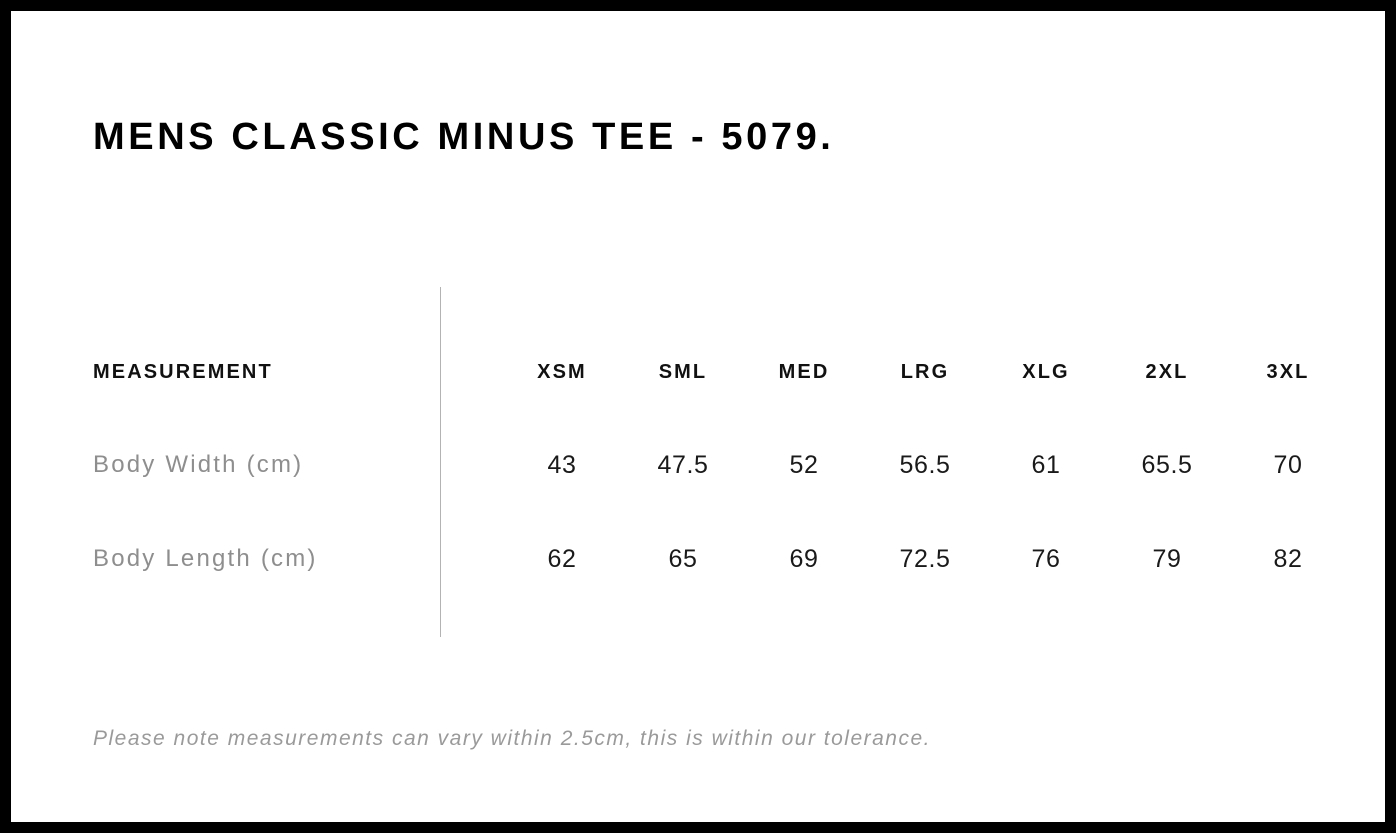 Image resolution: width=1396 pixels, height=833 pixels. What do you see at coordinates (1046, 559) in the screenshot?
I see `cell-body-length-xlg: 76` at bounding box center [1046, 559].